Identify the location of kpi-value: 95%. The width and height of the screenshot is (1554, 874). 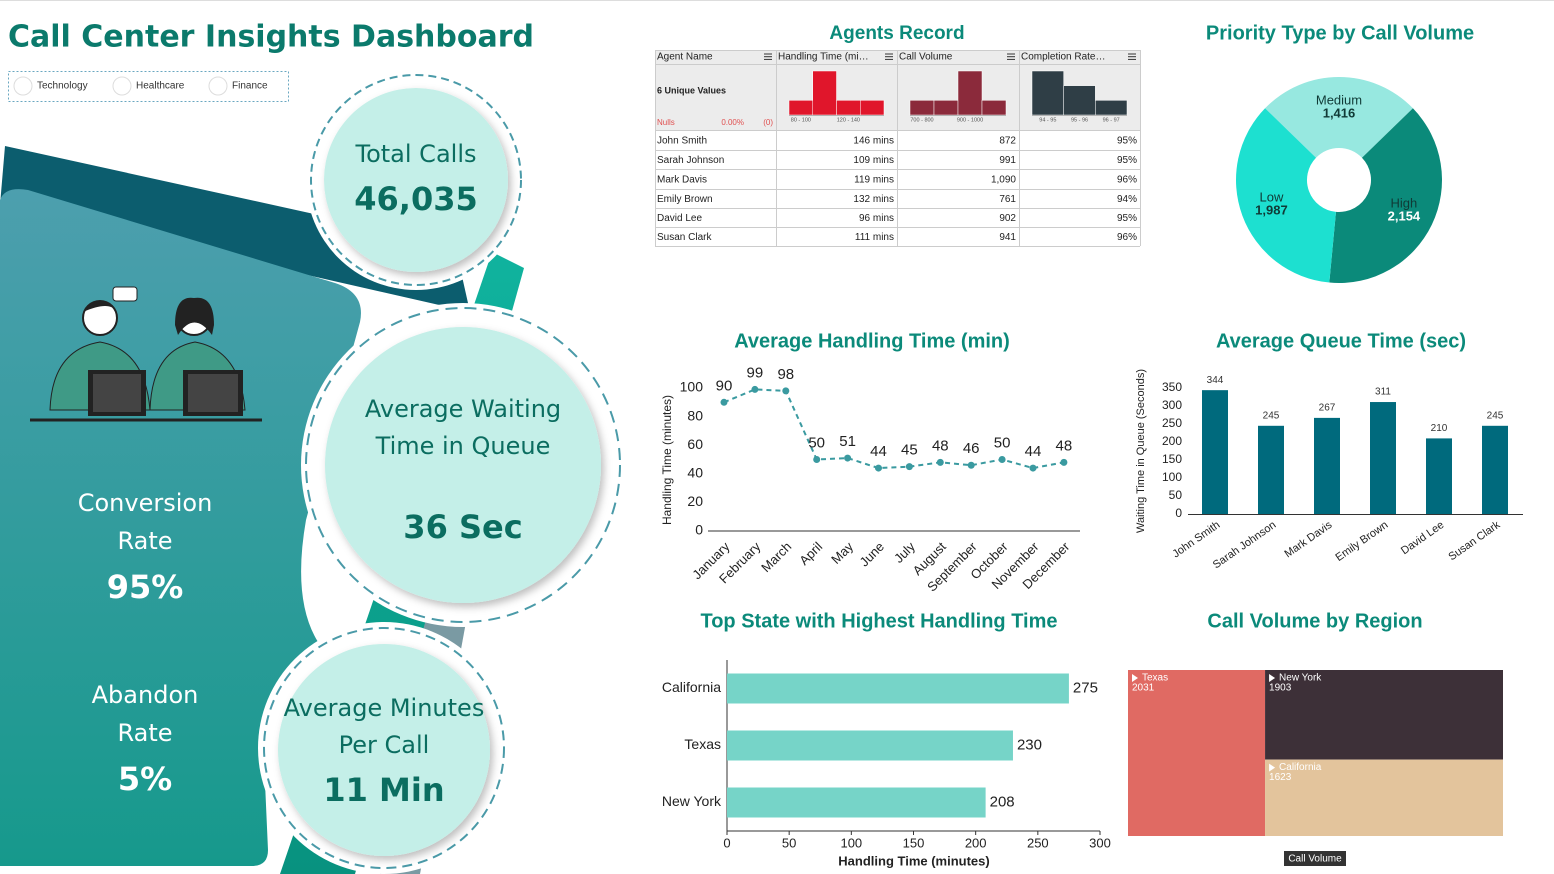
(145, 587).